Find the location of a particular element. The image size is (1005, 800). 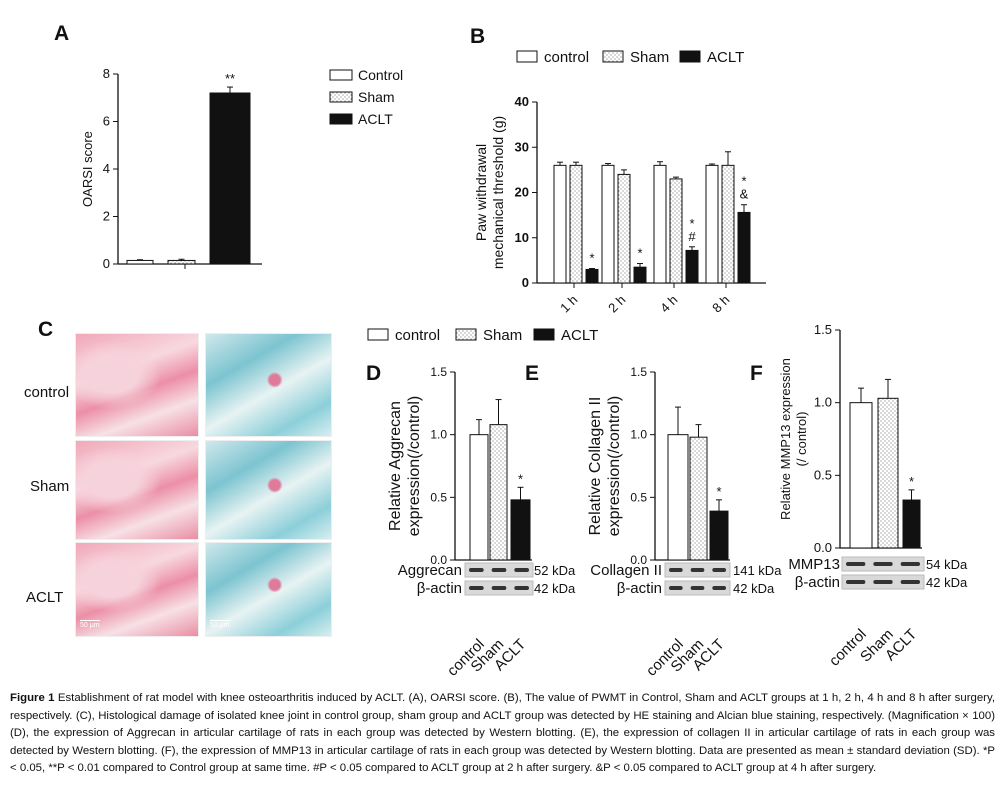

x-tick-label-b: 1 h is located at coordinates (568, 303).